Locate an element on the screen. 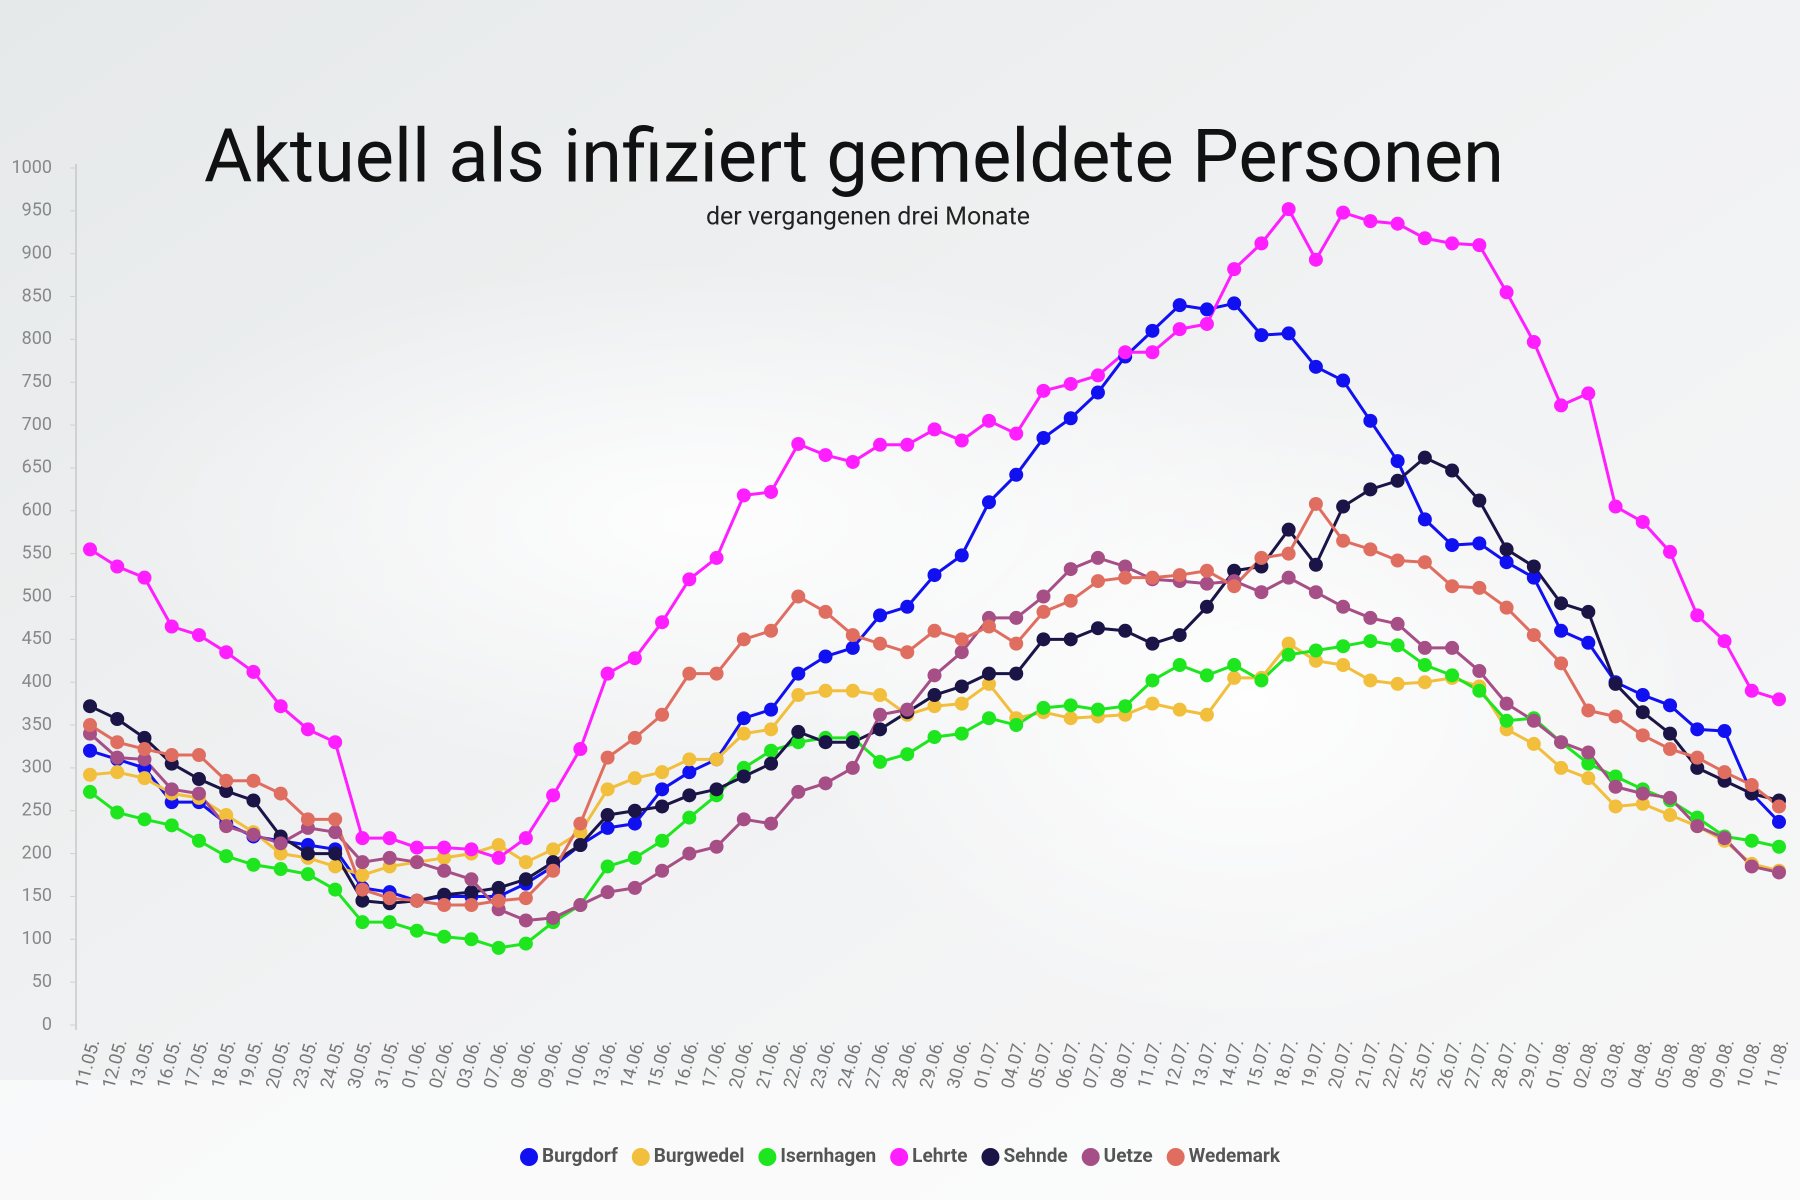 This screenshot has height=1200, width=1800. chart-title: Aktuell als infiziert gemeldete Personen is located at coordinates (854, 157).